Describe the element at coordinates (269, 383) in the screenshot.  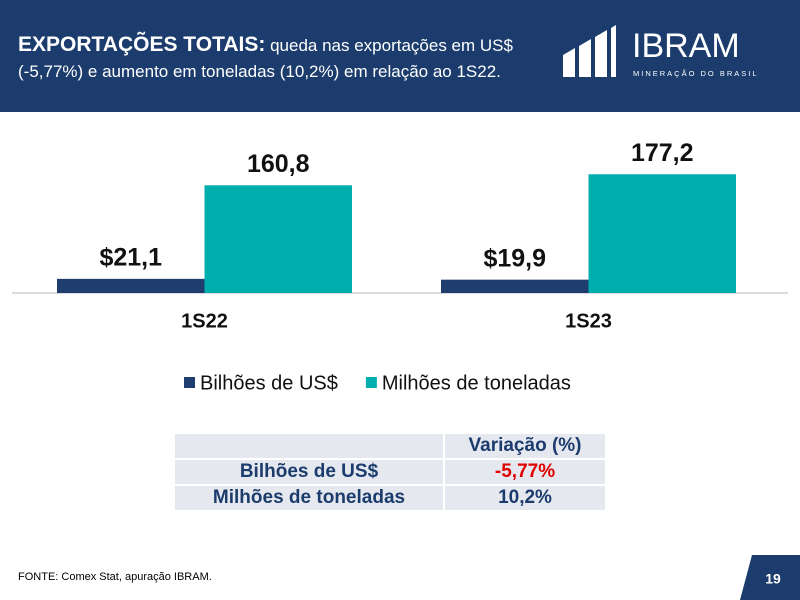
I see `legend-label: Bilhões de US$` at that location.